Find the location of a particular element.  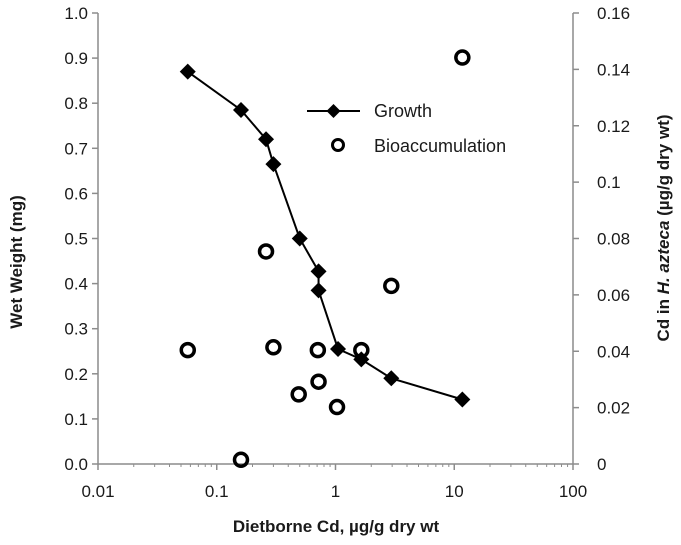

y-right-tick-label: 0.08 is located at coordinates (613, 239).